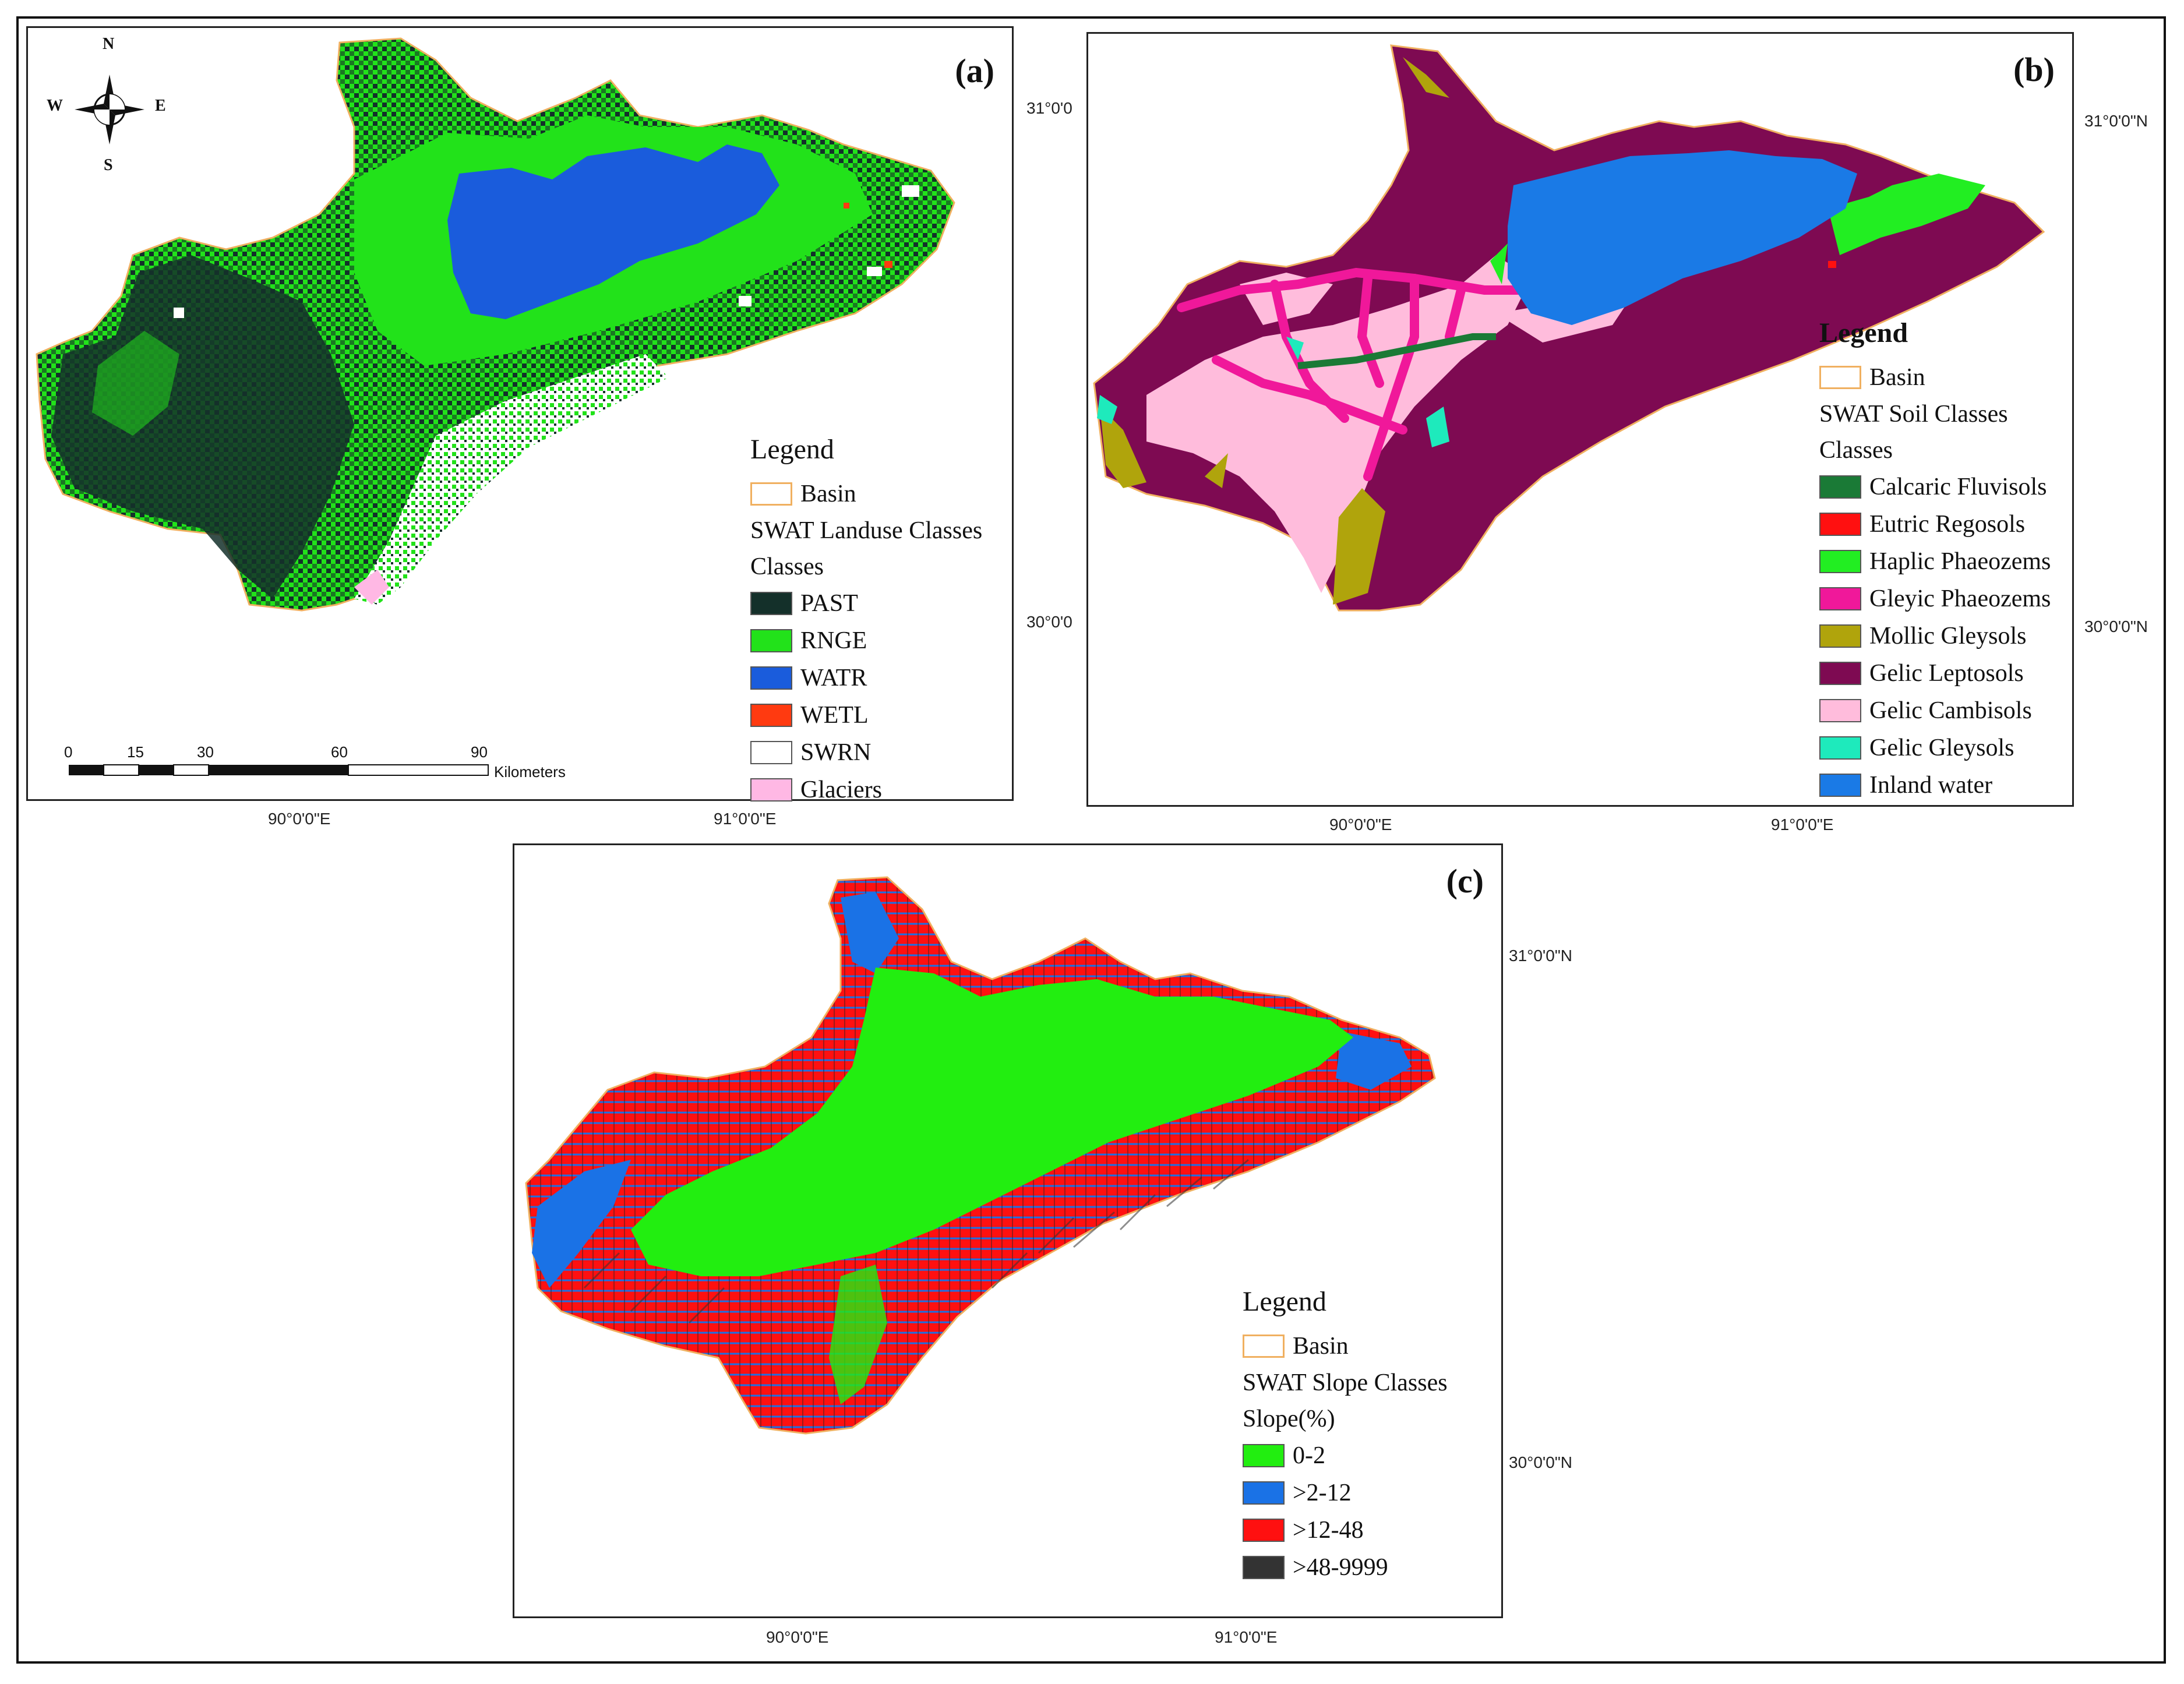 The width and height of the screenshot is (2184, 1684). What do you see at coordinates (1356, 374) in the screenshot?
I see `phaeozems-rivers` at bounding box center [1356, 374].